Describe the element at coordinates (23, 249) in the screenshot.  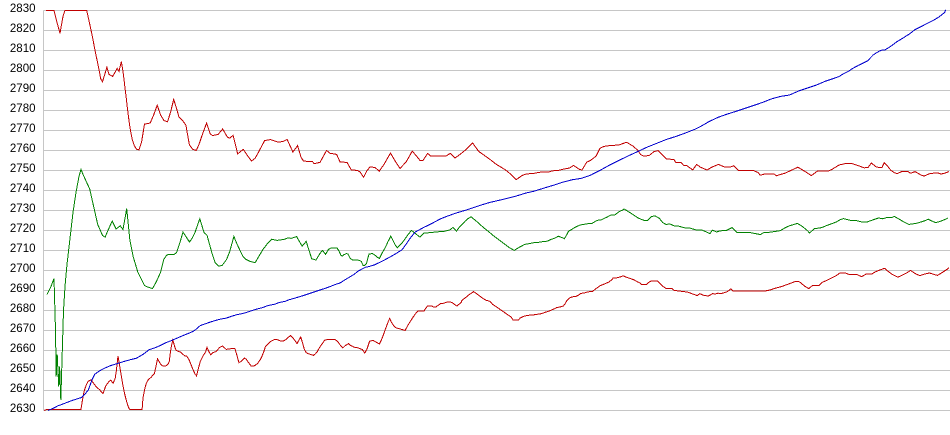
I see `svg-text: 2710` at that location.